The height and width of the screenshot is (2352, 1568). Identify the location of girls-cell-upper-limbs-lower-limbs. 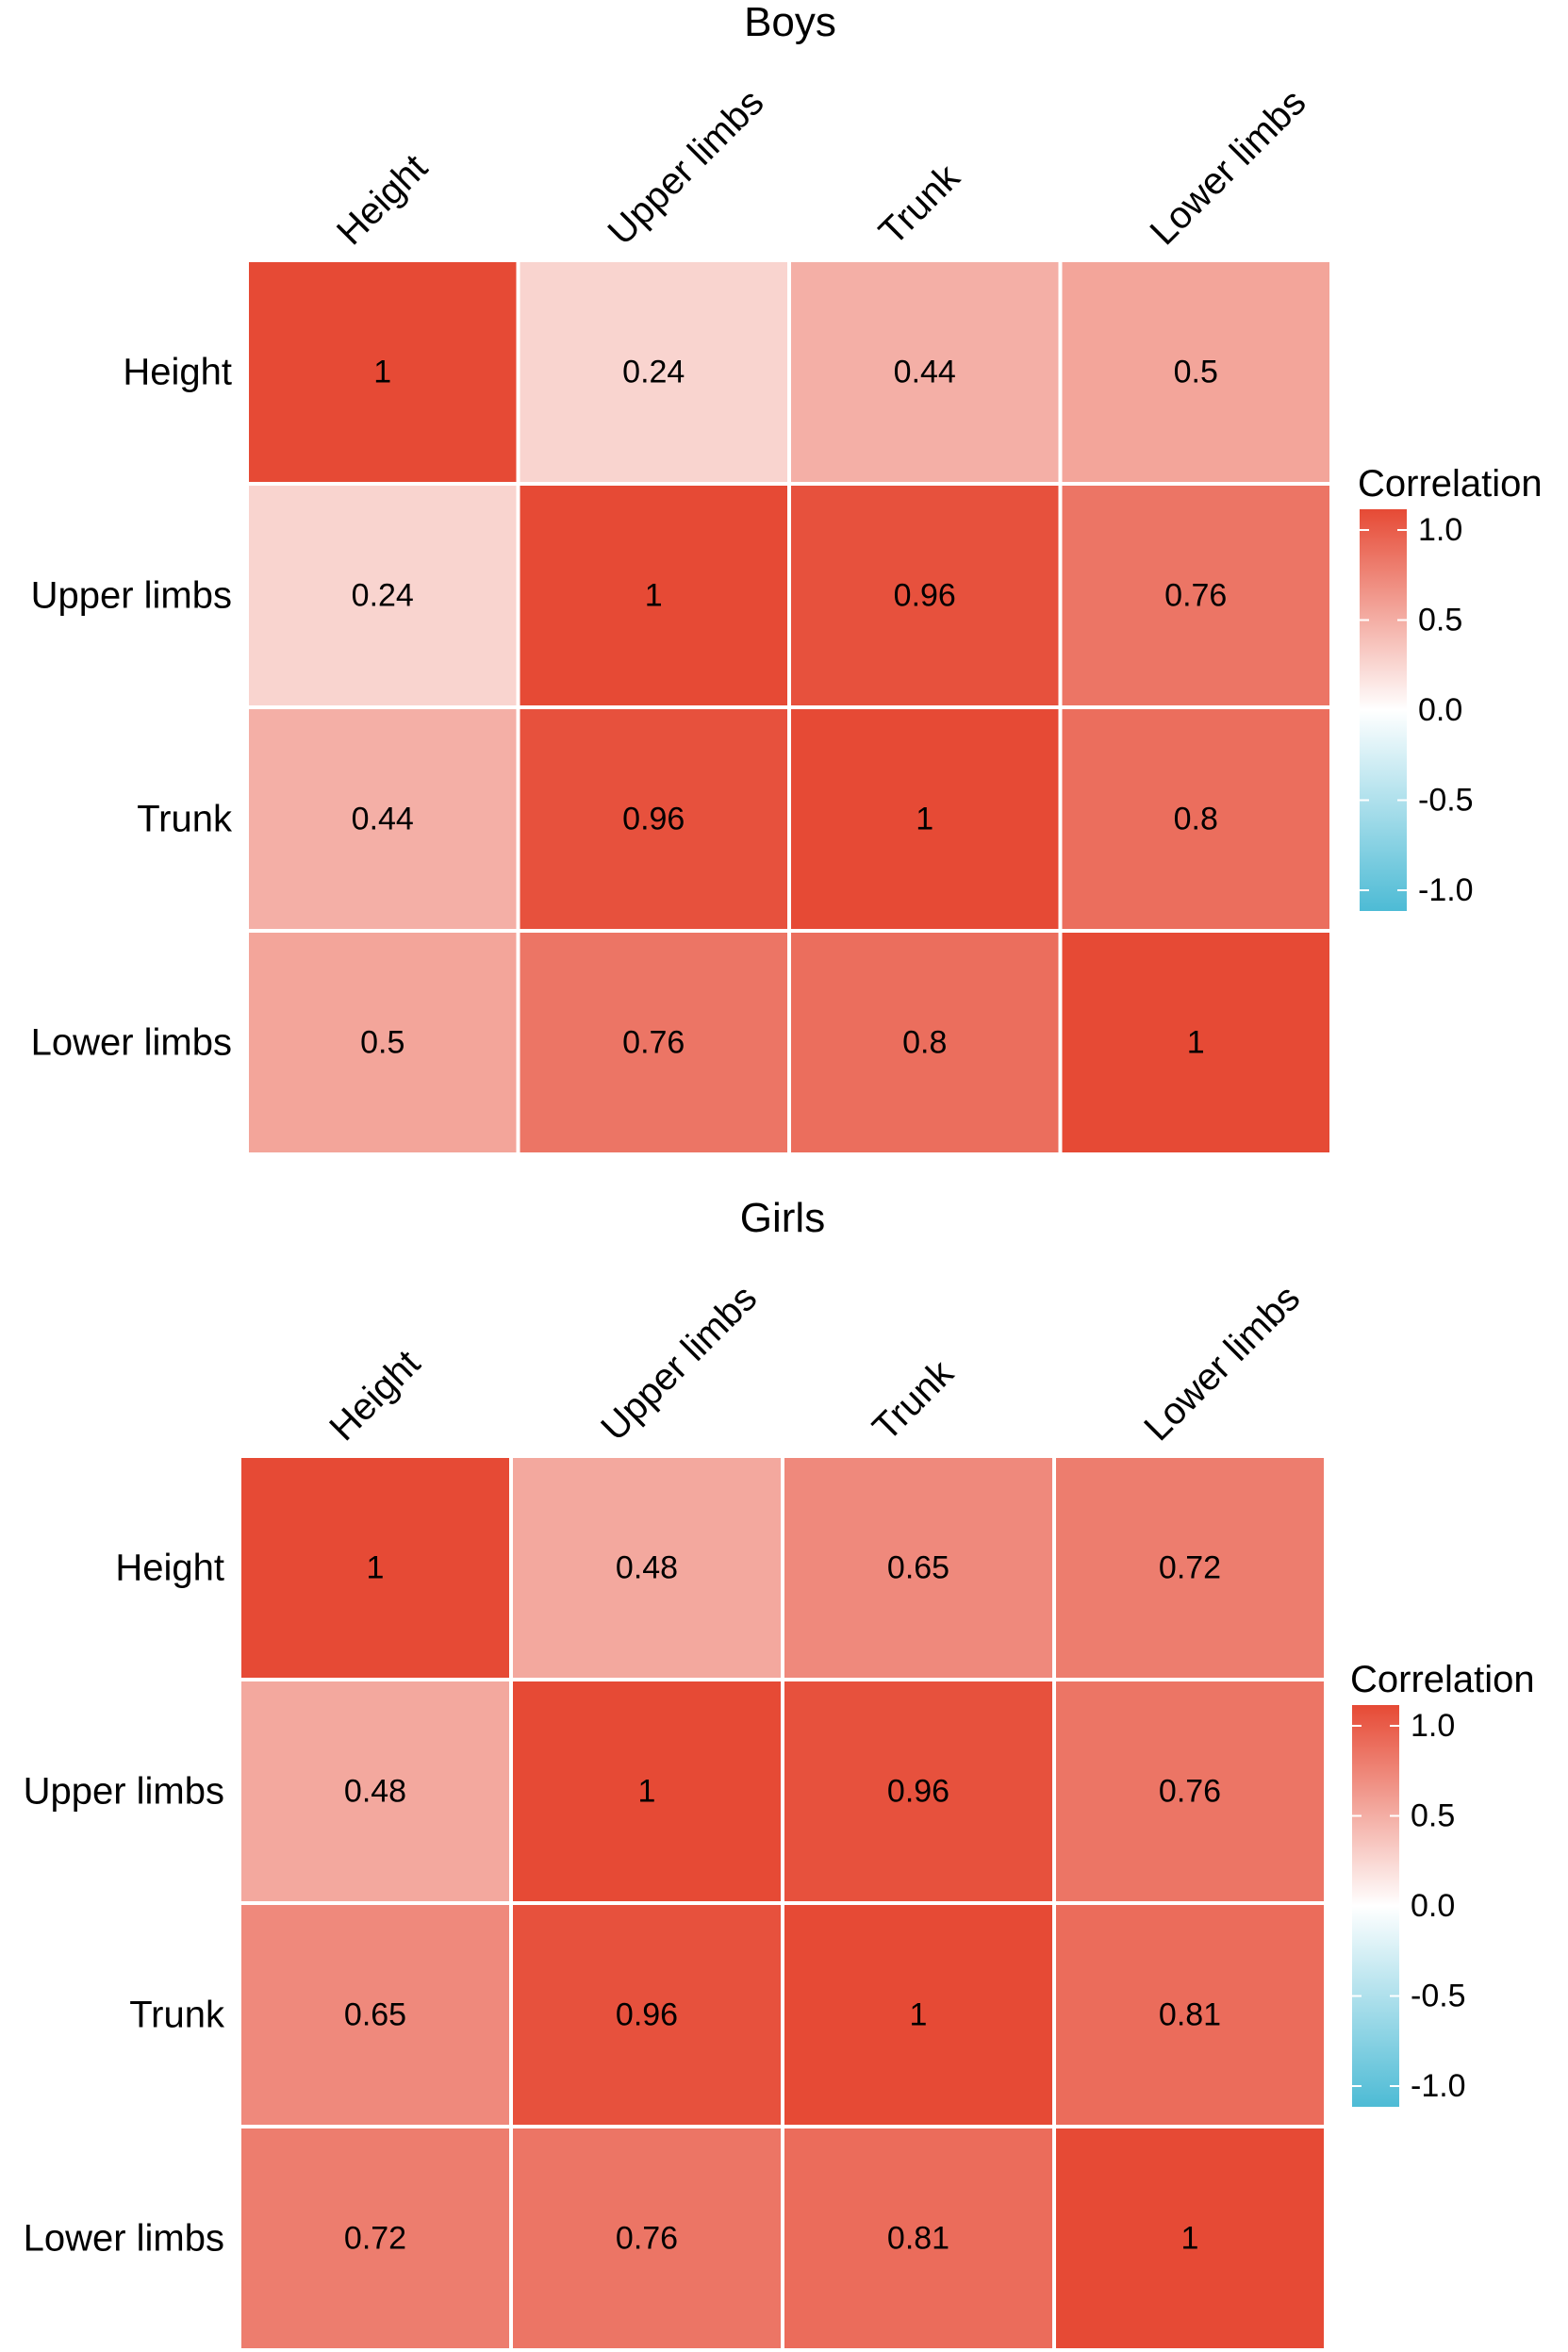
(1190, 1791).